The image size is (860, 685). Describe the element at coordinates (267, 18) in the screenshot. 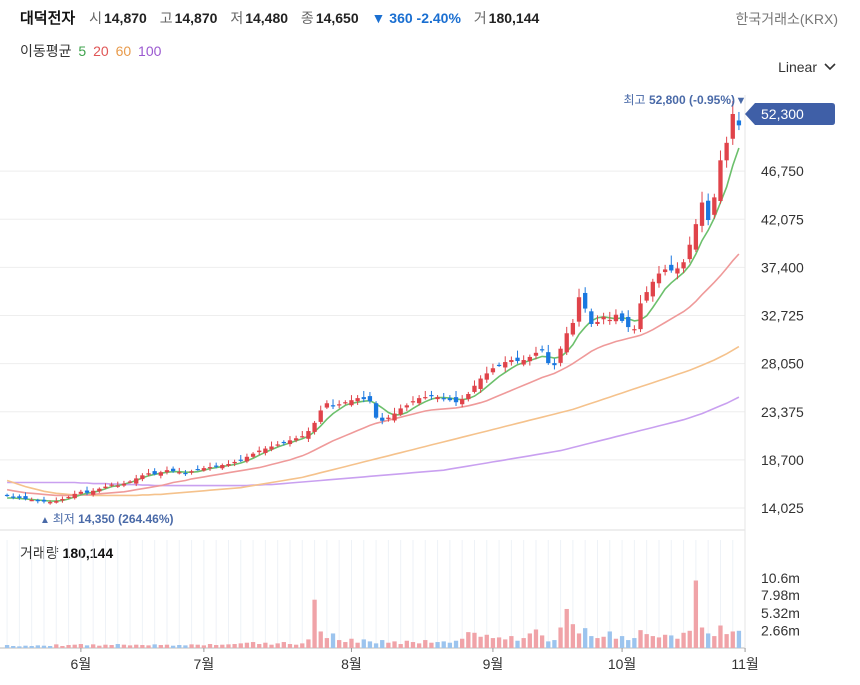

I see `low-value: 14,480` at that location.